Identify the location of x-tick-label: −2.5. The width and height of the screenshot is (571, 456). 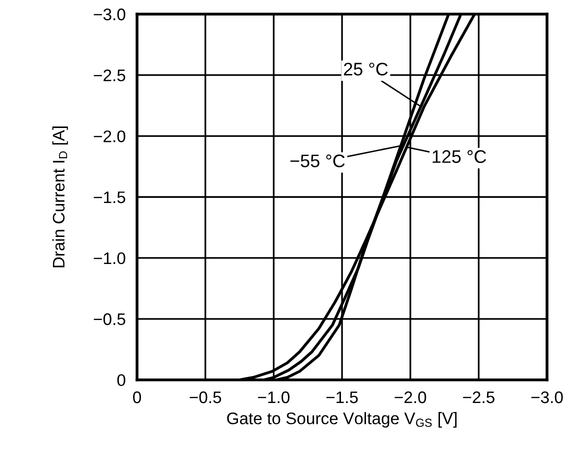
(478, 397).